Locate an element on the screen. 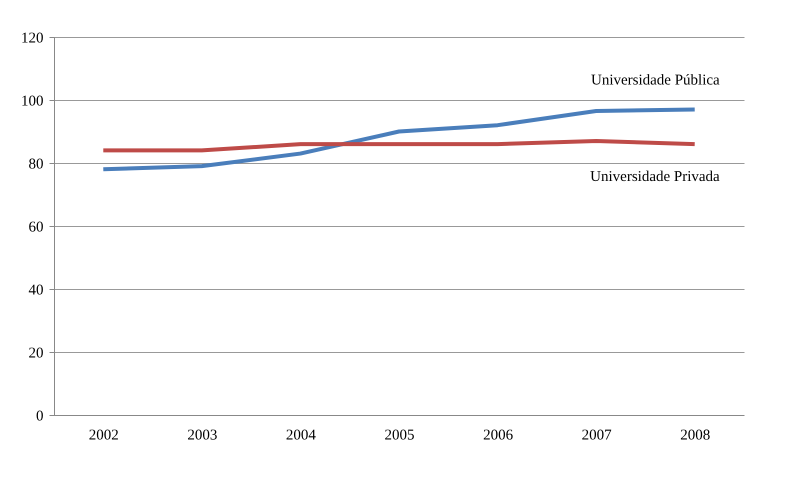 This screenshot has height=478, width=808. series-label: Universidade Privada is located at coordinates (655, 177).